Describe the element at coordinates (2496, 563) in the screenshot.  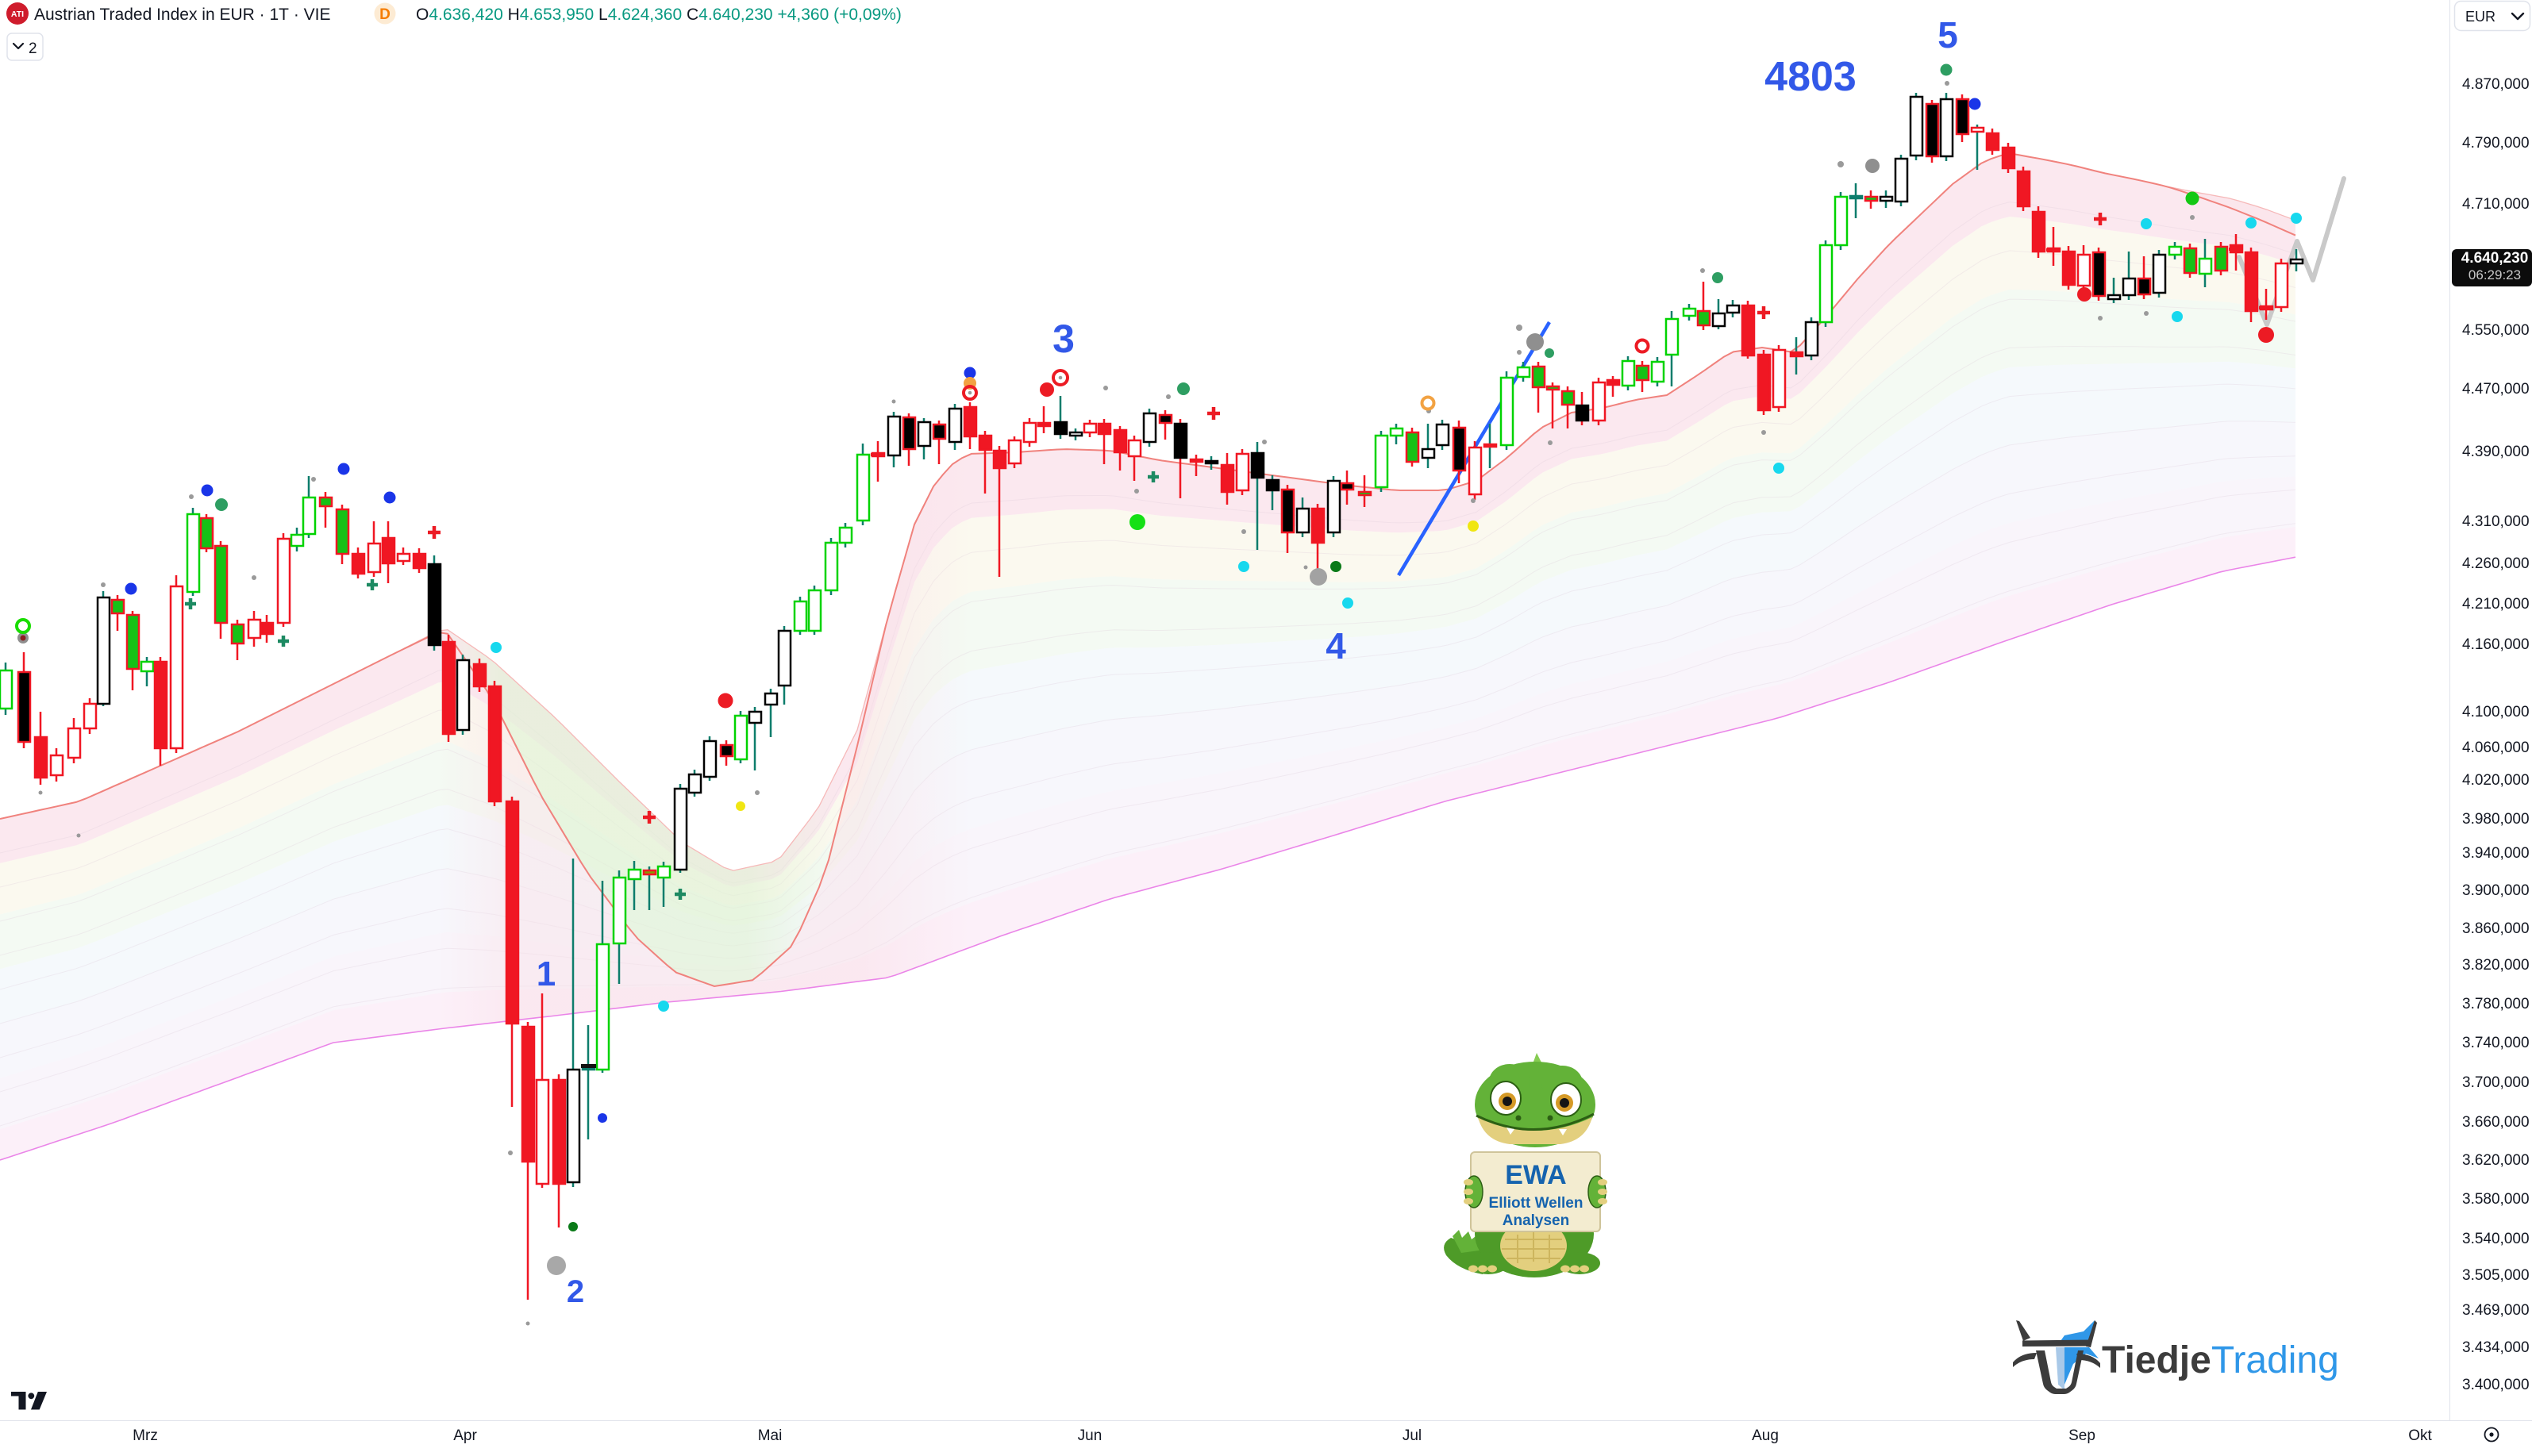
I see `svg-text: 4.260,000` at that location.